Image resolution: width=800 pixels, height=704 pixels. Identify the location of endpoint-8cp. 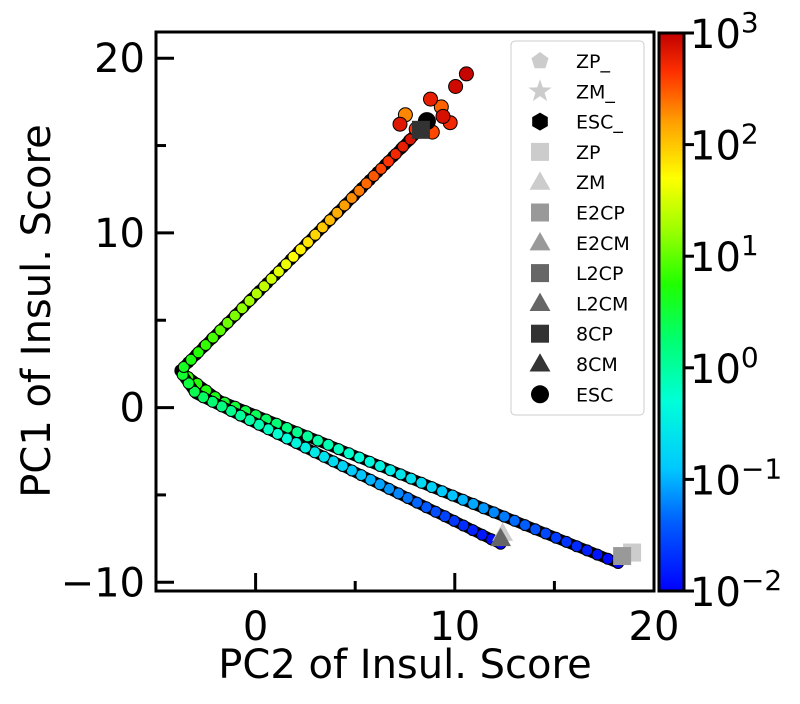
(420, 129).